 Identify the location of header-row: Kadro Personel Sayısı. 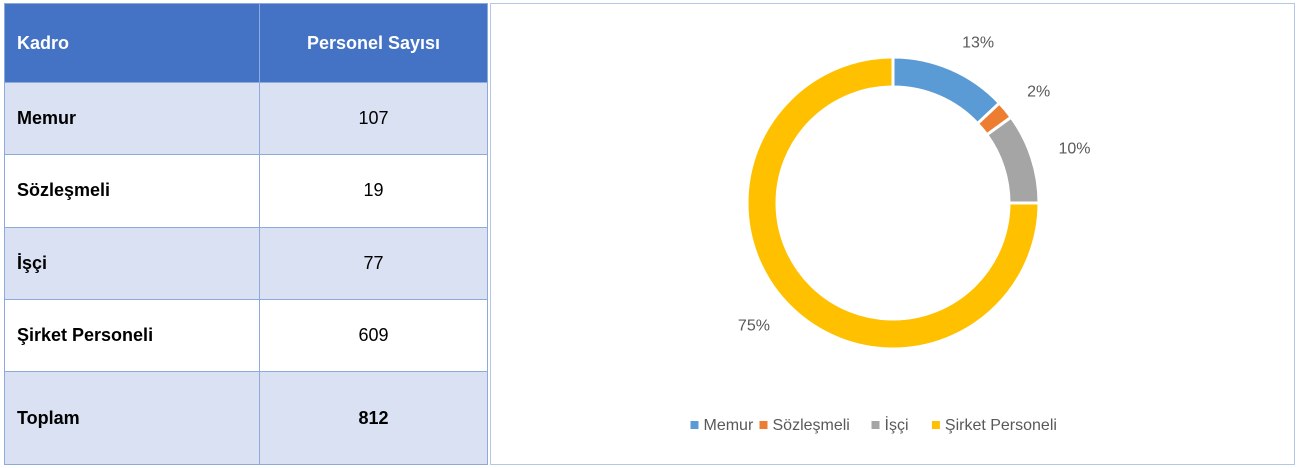
(246, 43).